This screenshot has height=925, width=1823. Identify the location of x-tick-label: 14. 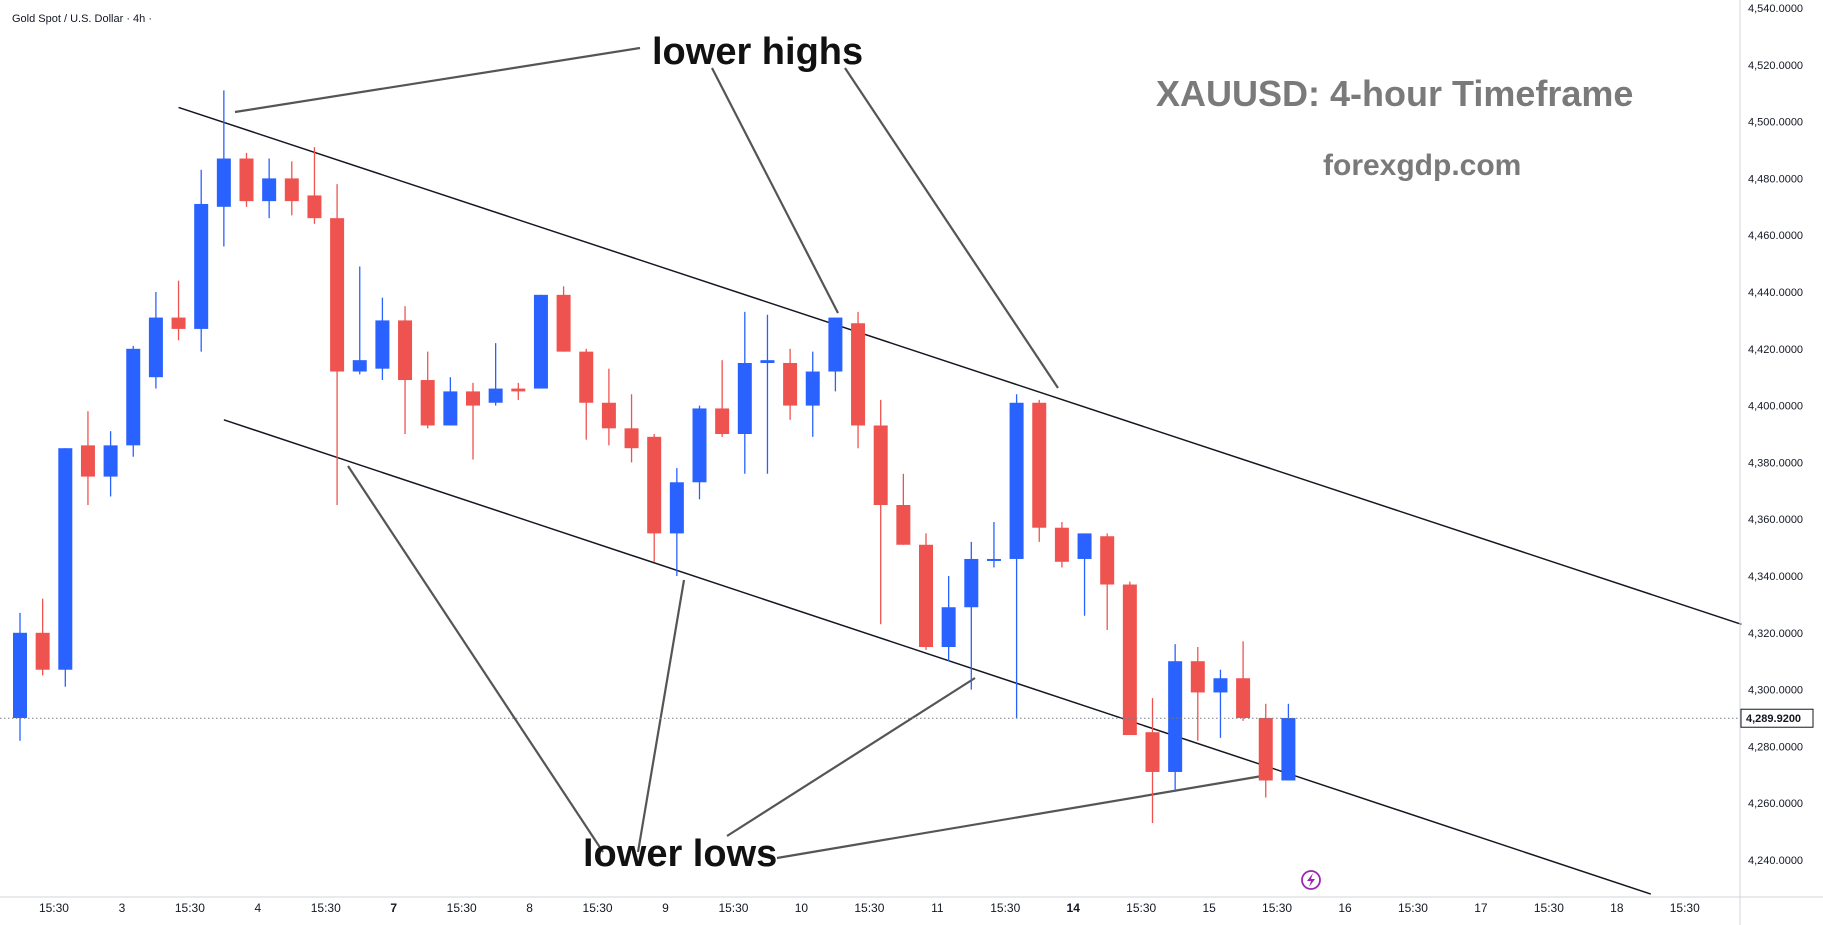
(1074, 908).